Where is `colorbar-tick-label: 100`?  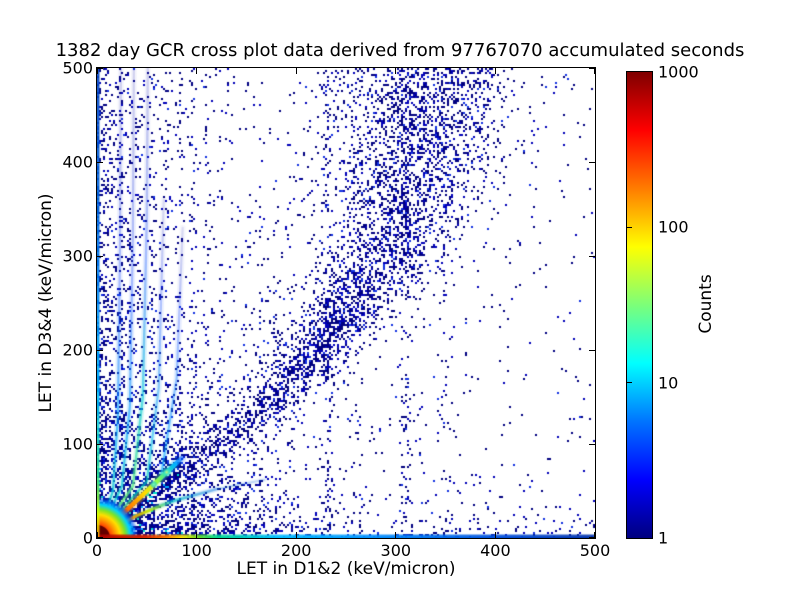 colorbar-tick-label: 100 is located at coordinates (673, 227).